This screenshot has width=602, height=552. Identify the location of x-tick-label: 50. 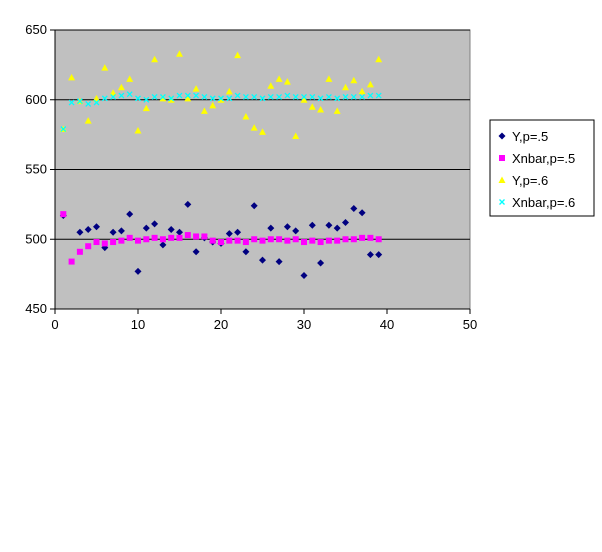
(470, 324).